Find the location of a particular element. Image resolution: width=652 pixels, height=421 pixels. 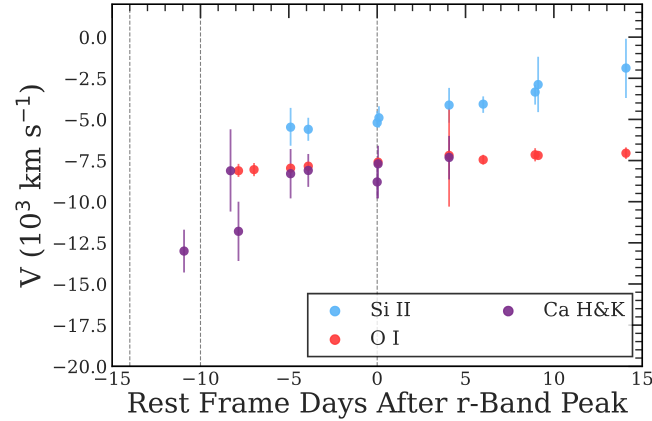

y-tick-label: −2.5 is located at coordinates (85, 79).